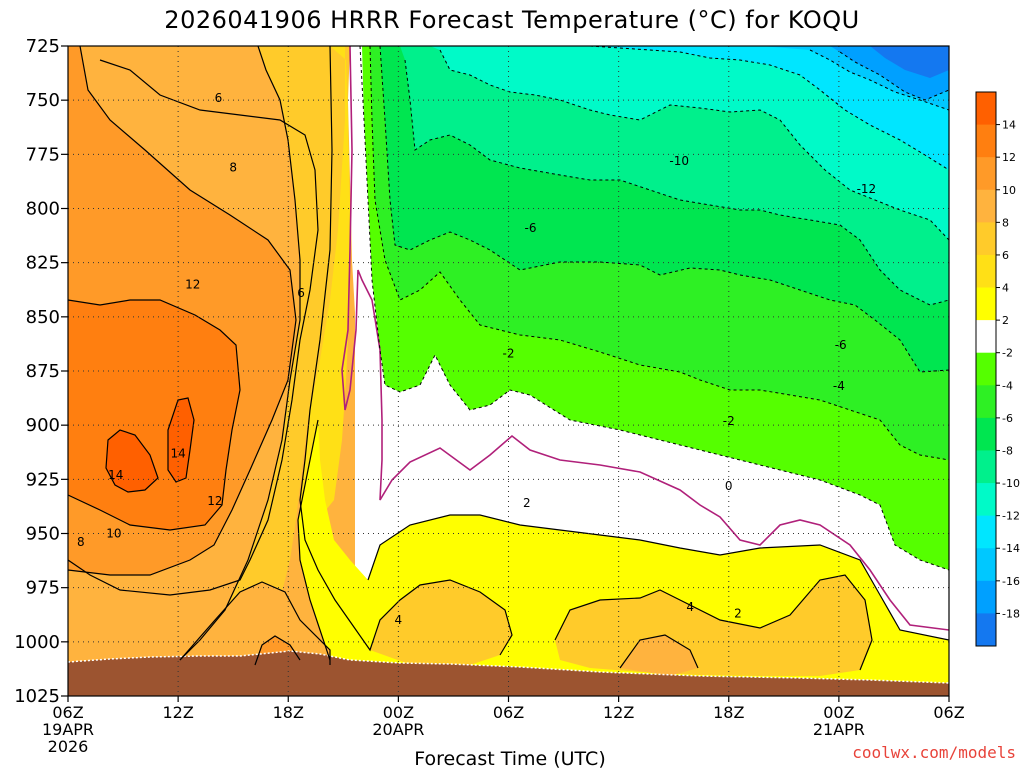  I want to click on credit-text: coolwx.com/models, so click(934, 752).